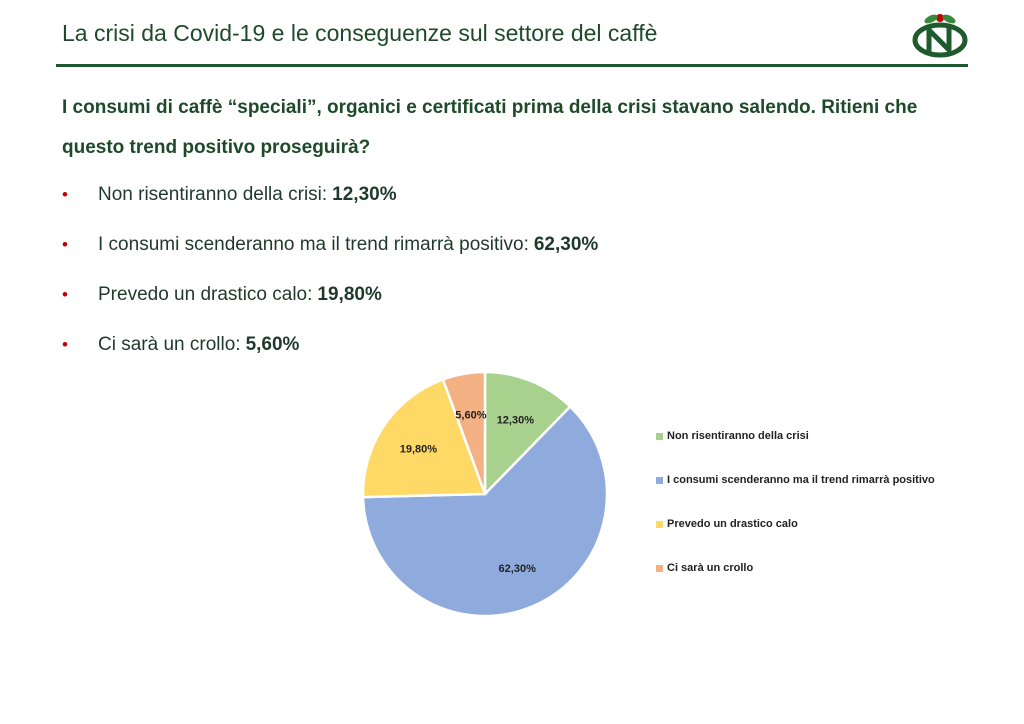  I want to click on legend-label: Prevedo un drastico calo, so click(732, 524).